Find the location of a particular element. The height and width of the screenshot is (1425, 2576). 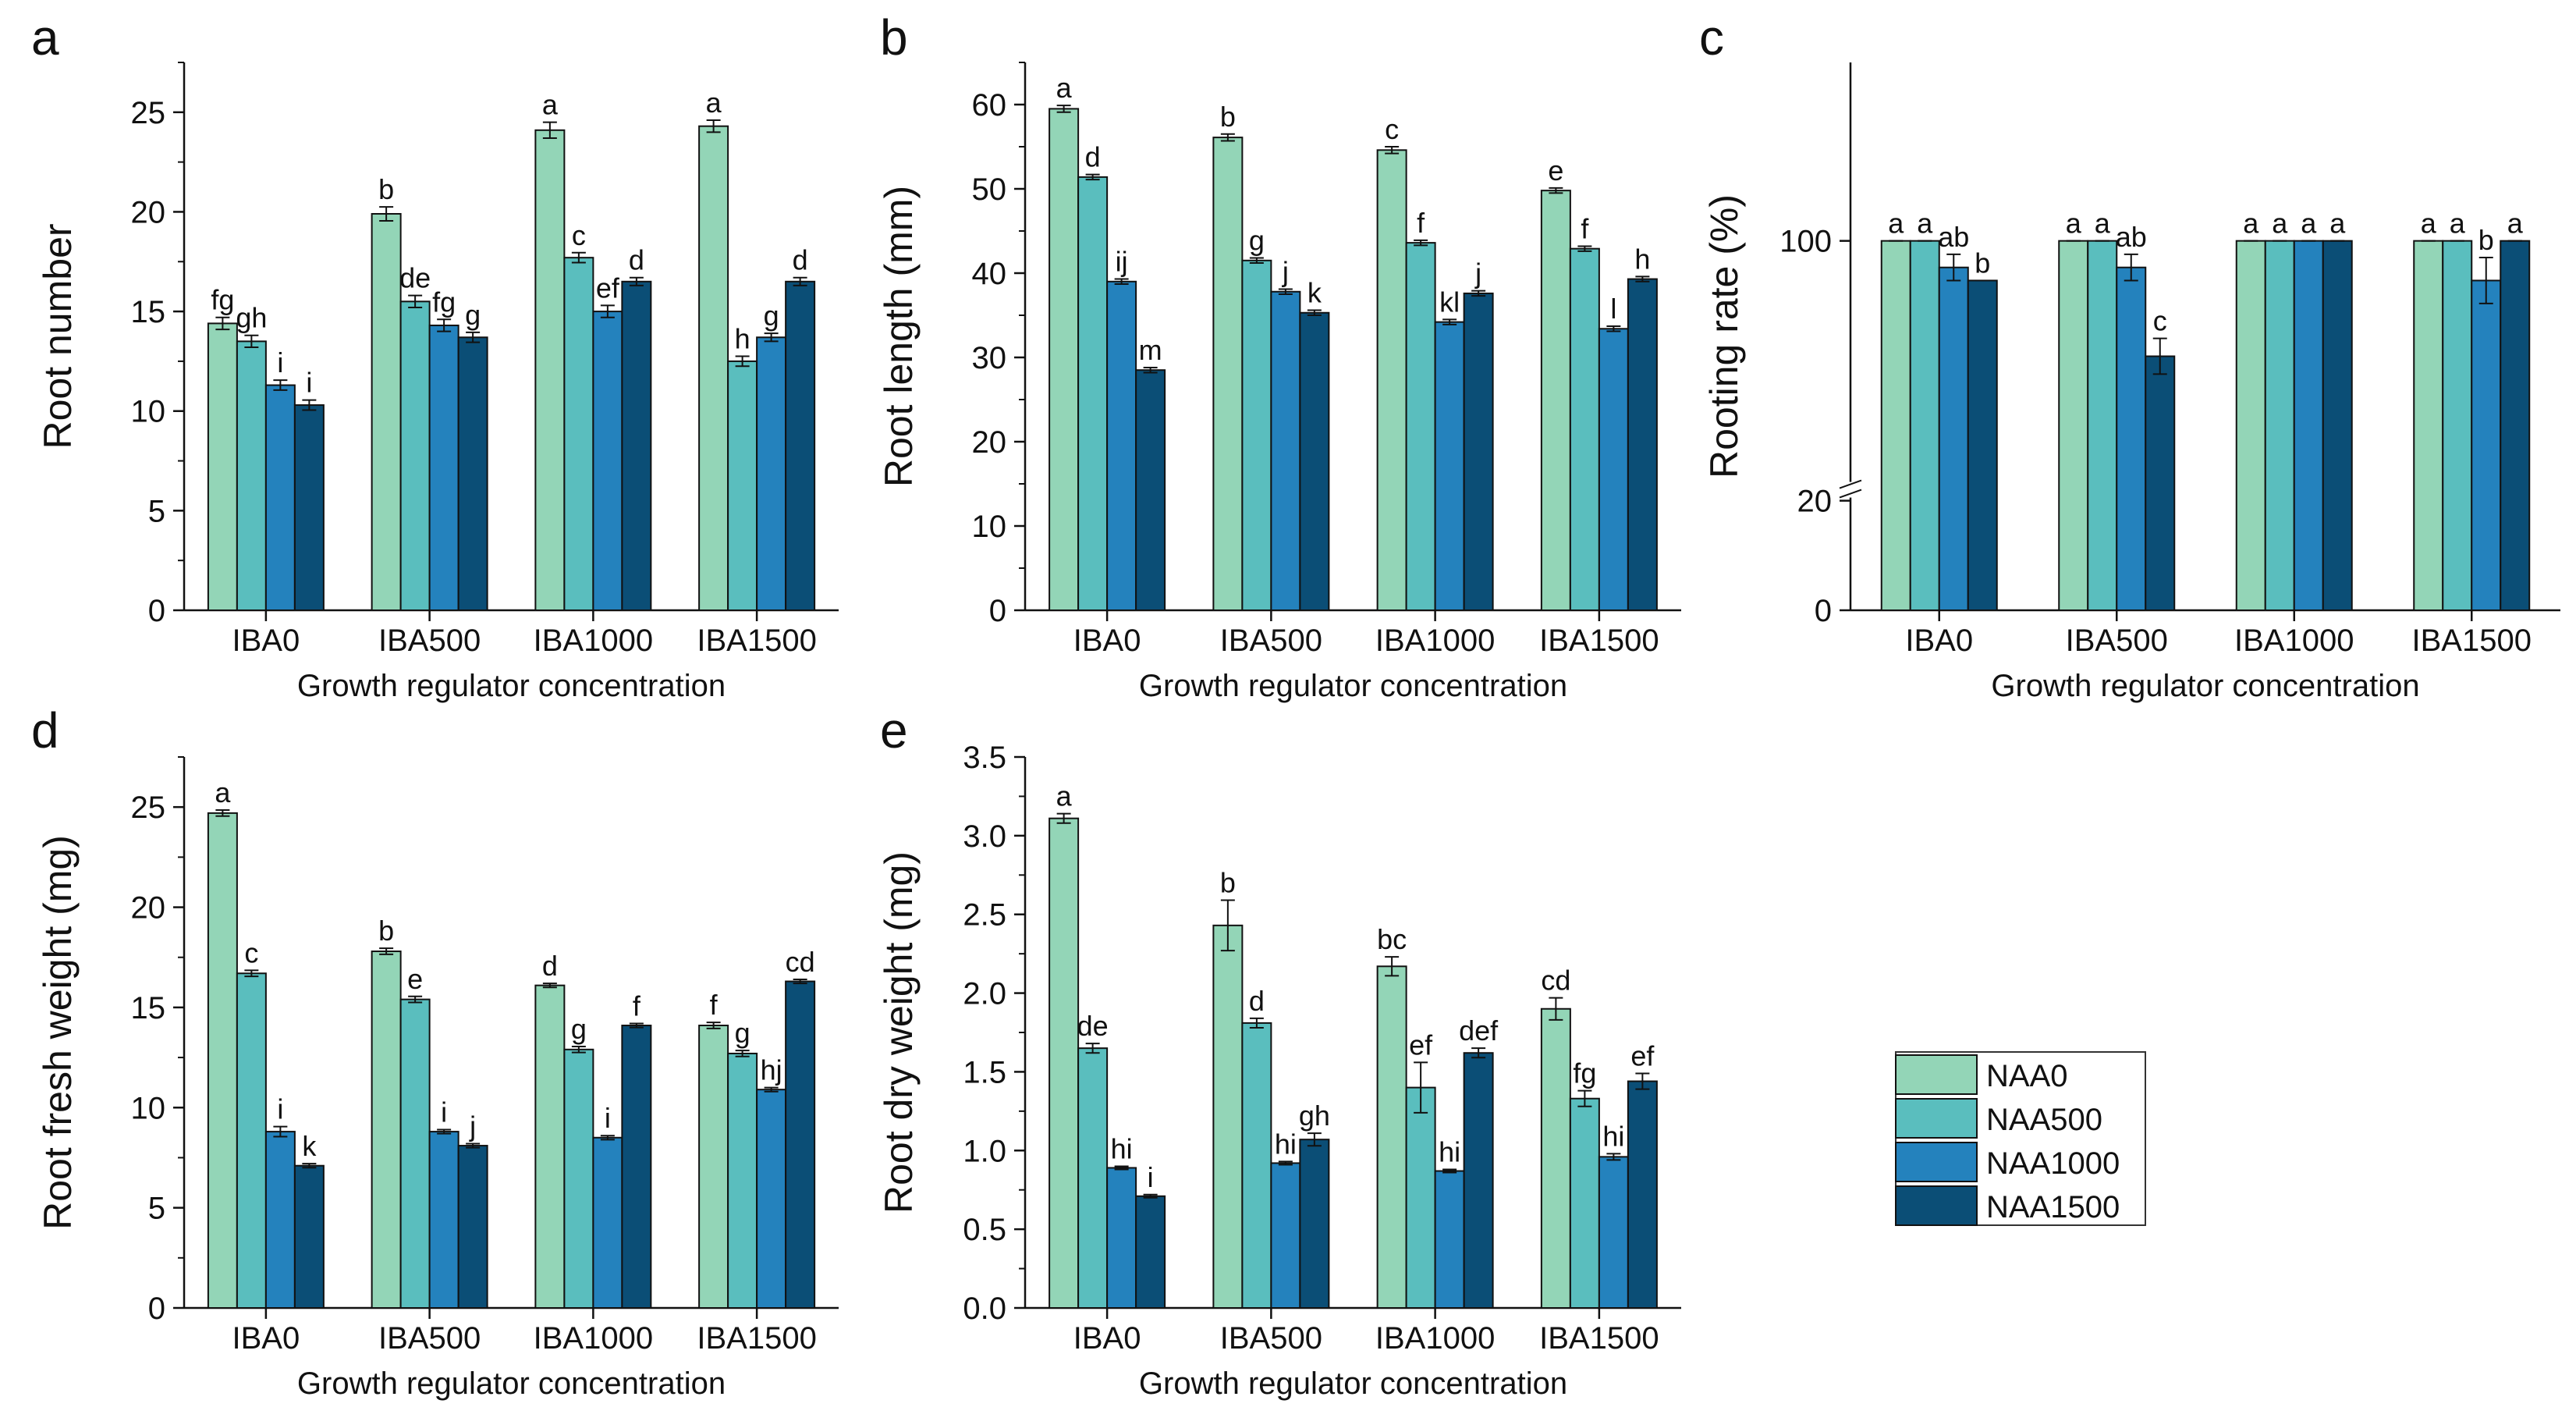

axes: 0 20 100 IBA0 IBA500 IBA1000 IBA1500 is located at coordinates (2169, 360).